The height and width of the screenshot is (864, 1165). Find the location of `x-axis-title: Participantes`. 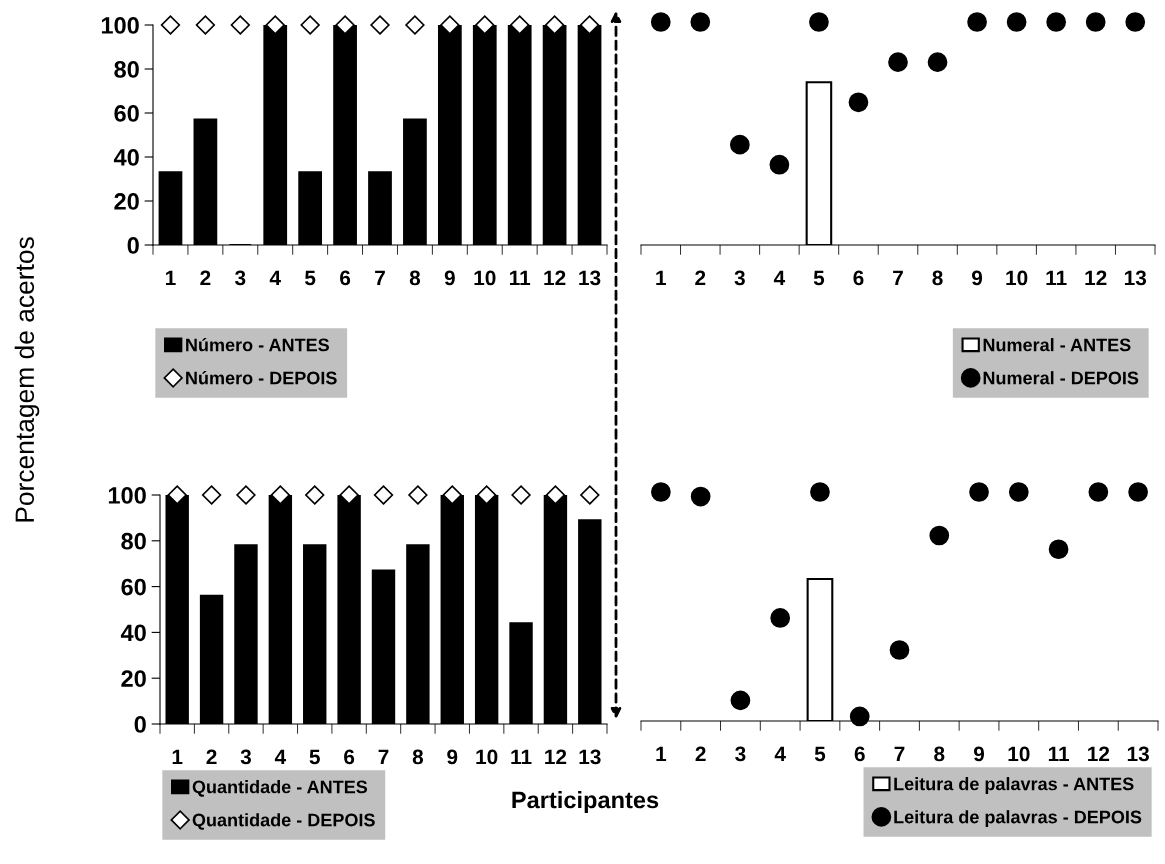

x-axis-title: Participantes is located at coordinates (585, 802).